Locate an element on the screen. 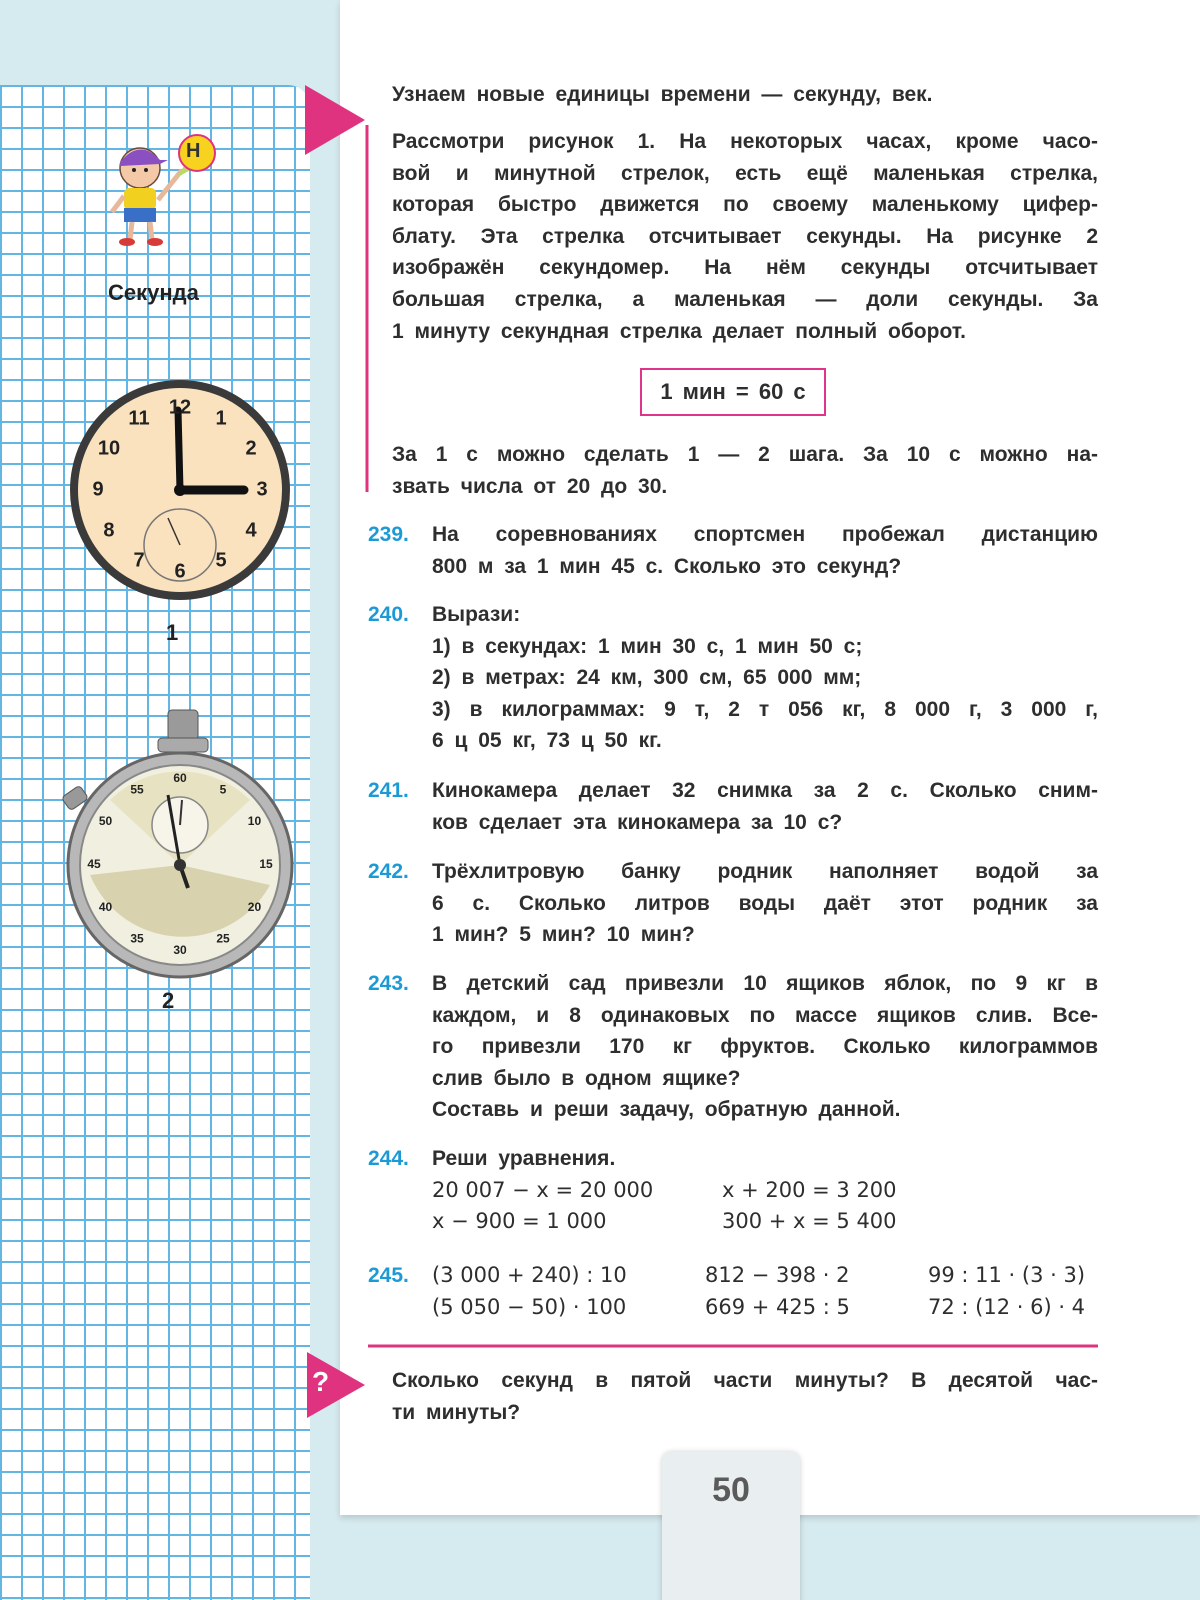  section-arrow is located at coordinates (335, 120).